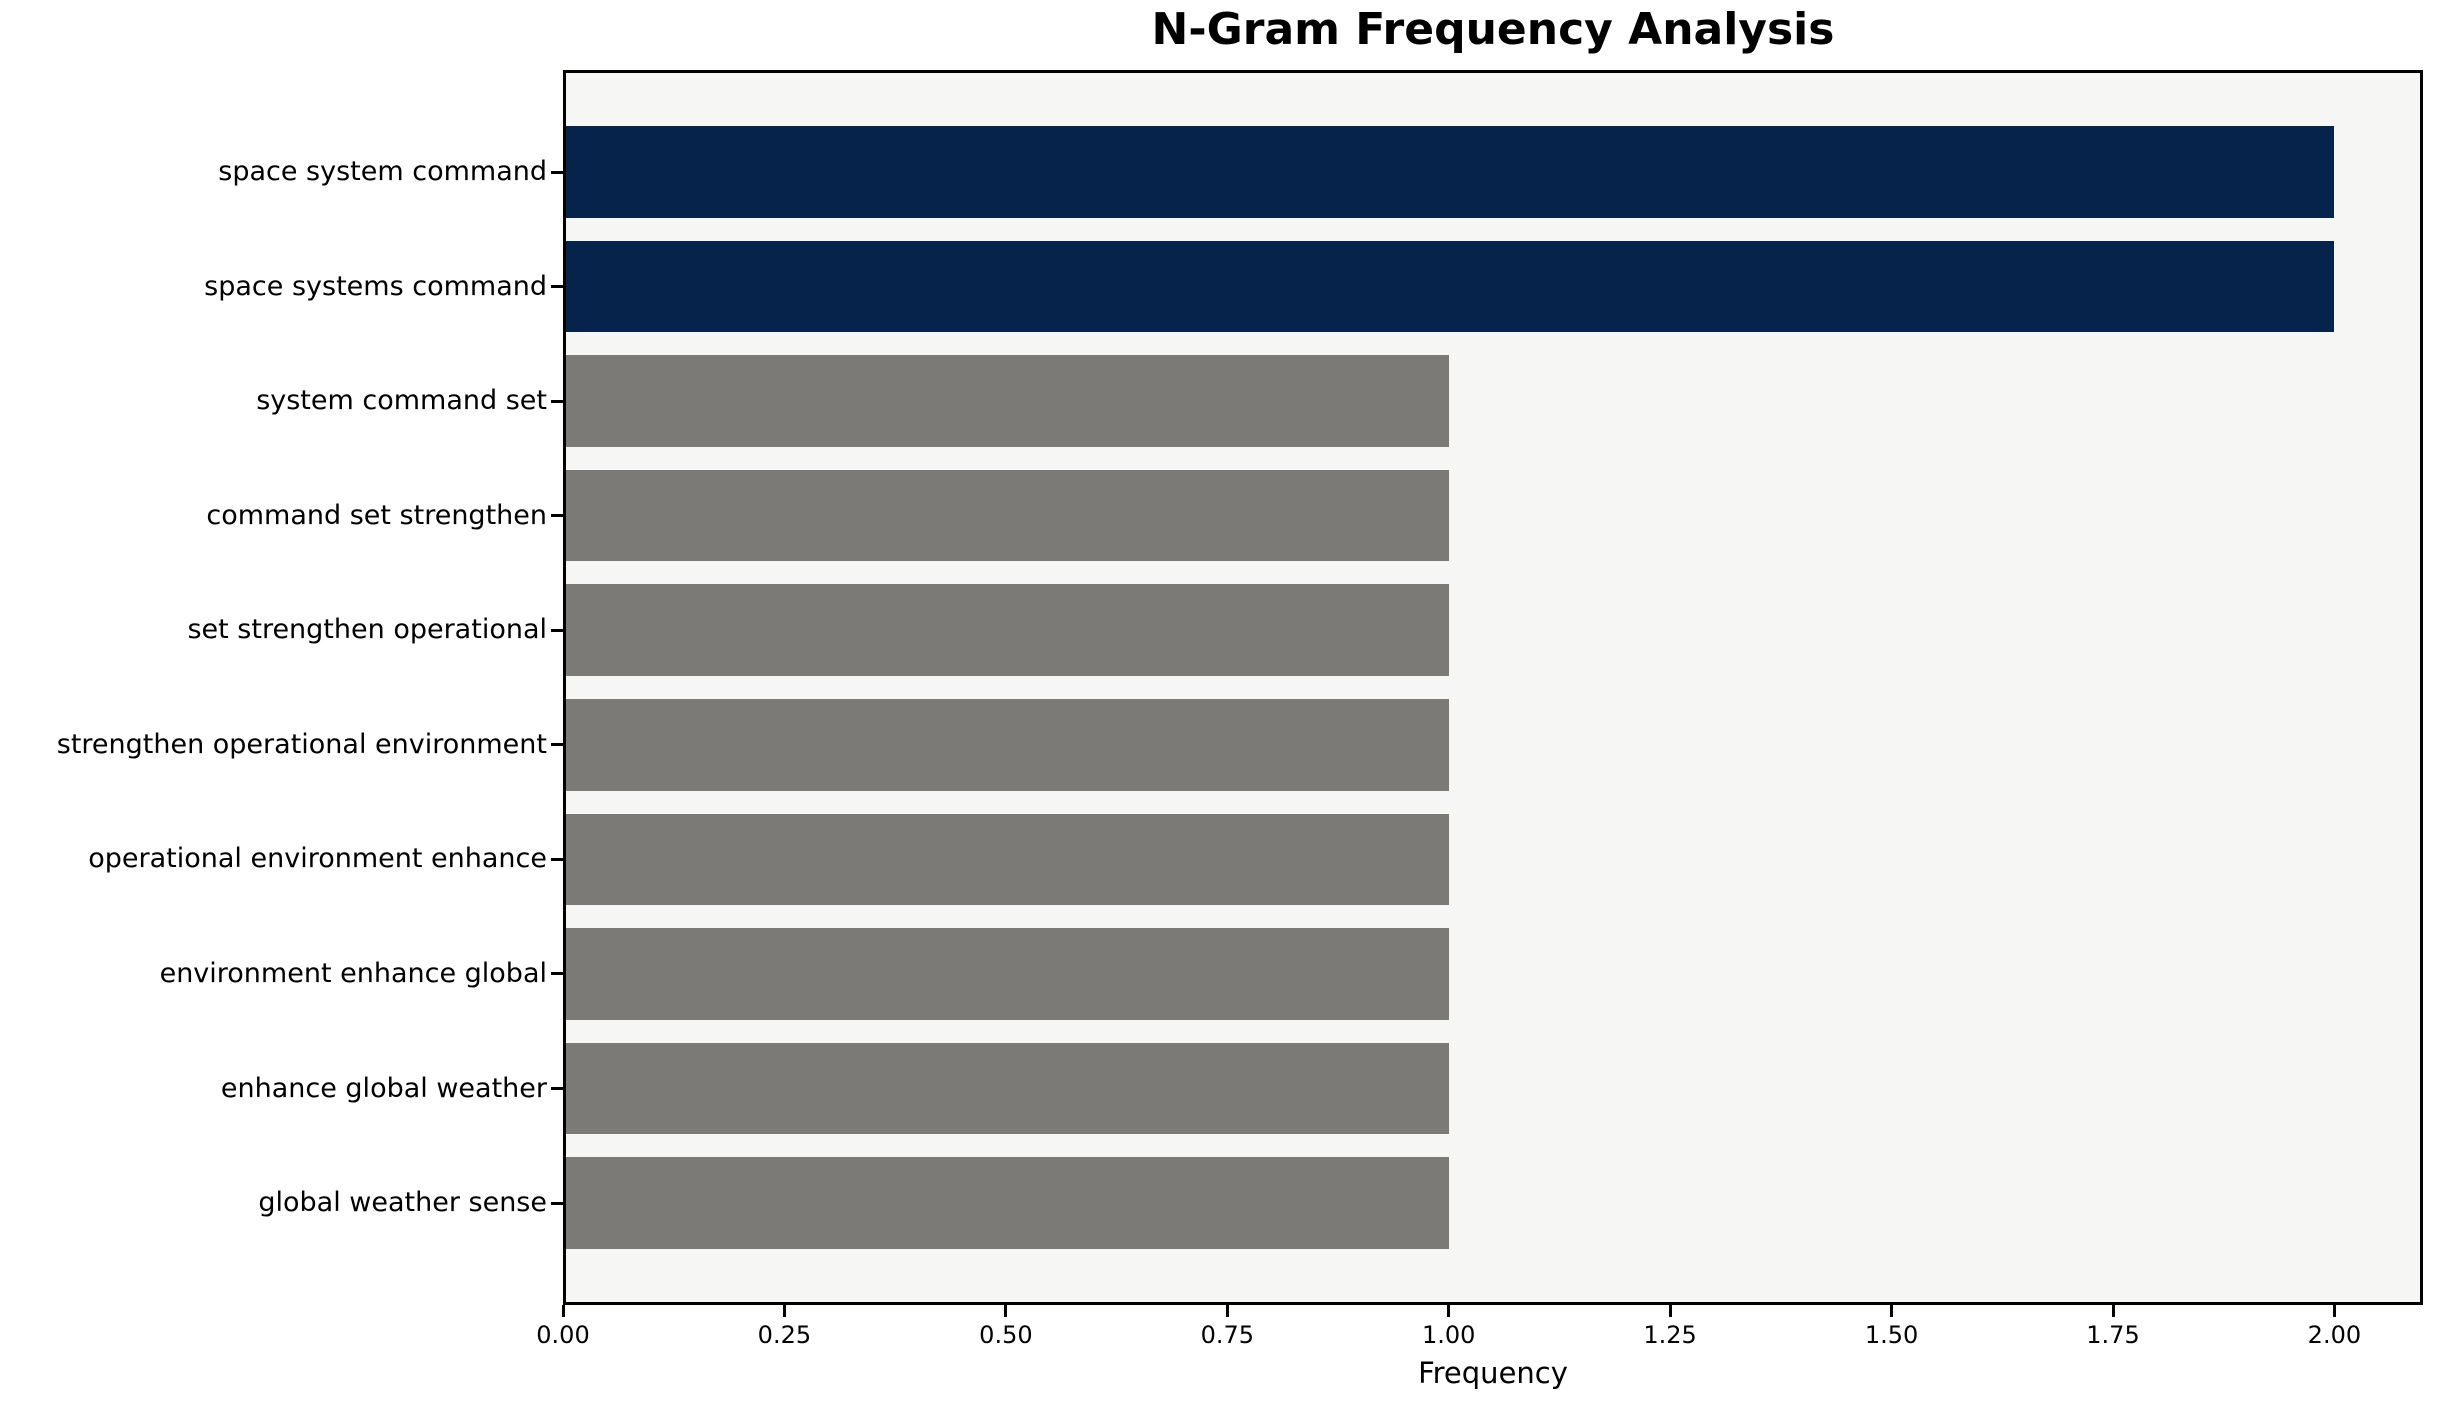 Image resolution: width=2444 pixels, height=1414 pixels. Describe the element at coordinates (383, 1088) in the screenshot. I see `y-tick-label: enhance global weather` at that location.